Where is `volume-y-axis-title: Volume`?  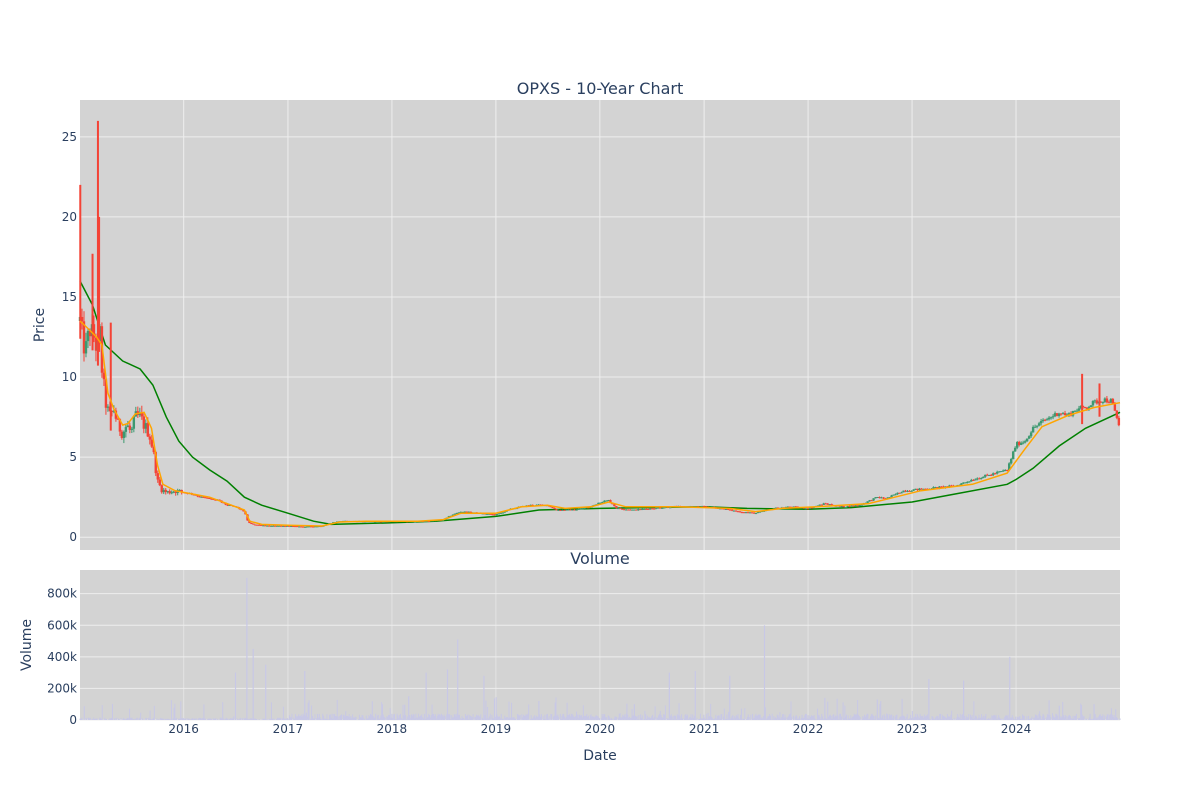
volume-y-axis-title: Volume is located at coordinates (27, 645).